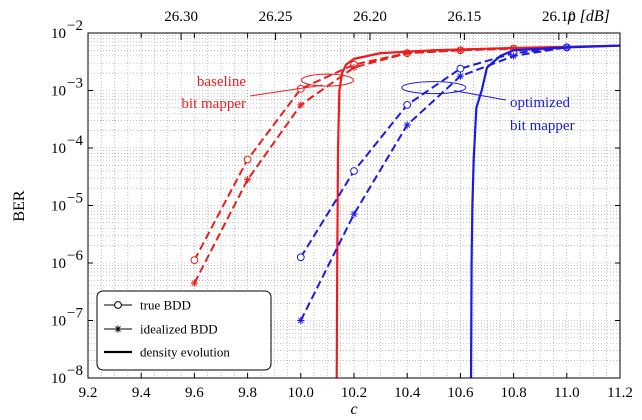  What do you see at coordinates (407, 393) in the screenshot?
I see `x-tick-label: 10.4` at bounding box center [407, 393].